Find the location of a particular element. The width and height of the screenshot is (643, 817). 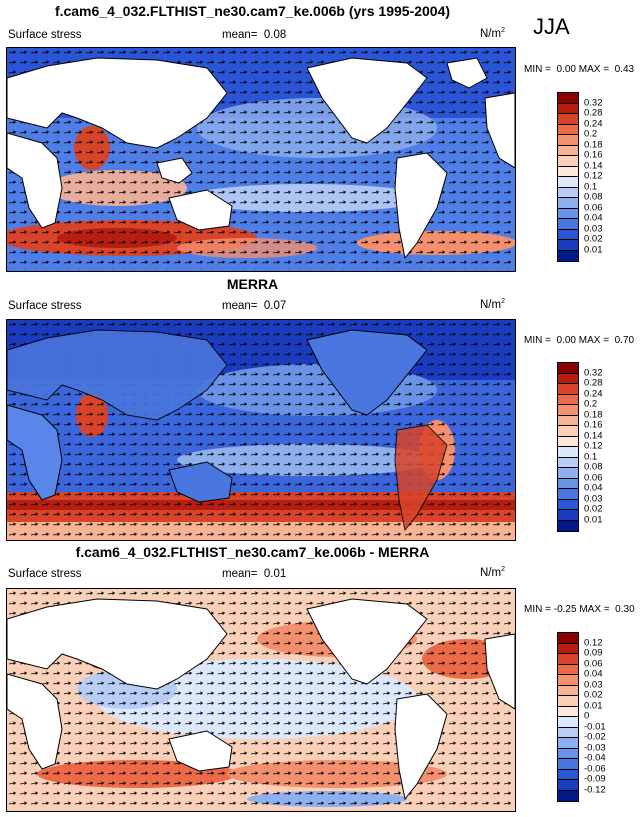

panel-3-minmax: MIN = -0.25 MAX = 0.30 is located at coordinates (579, 609).